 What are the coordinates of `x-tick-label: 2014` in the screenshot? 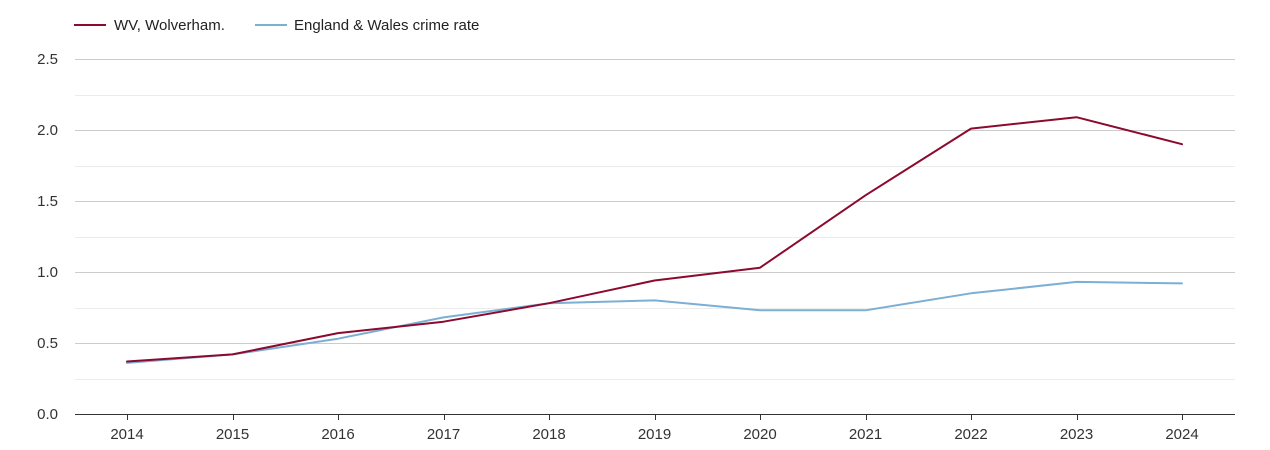 It's located at (126, 434).